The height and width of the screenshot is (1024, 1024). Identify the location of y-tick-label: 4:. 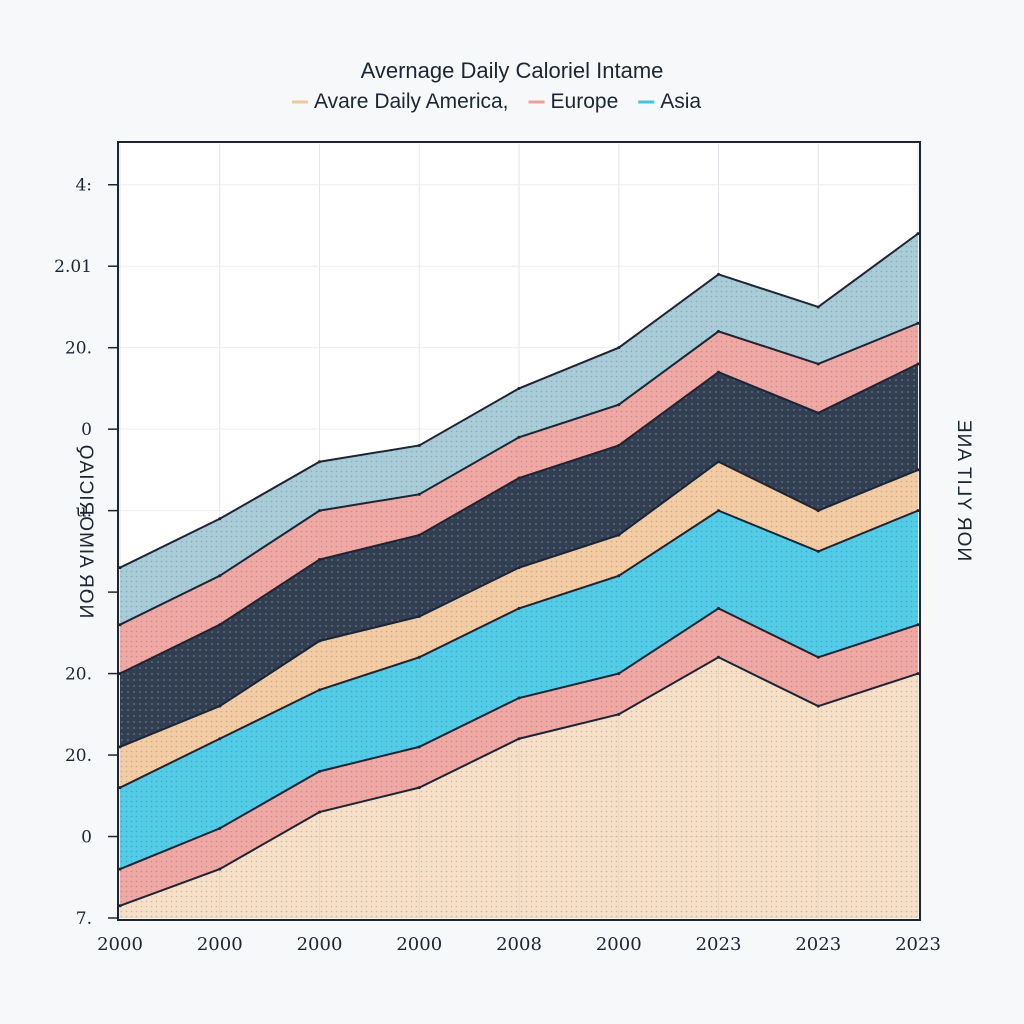
(83, 186).